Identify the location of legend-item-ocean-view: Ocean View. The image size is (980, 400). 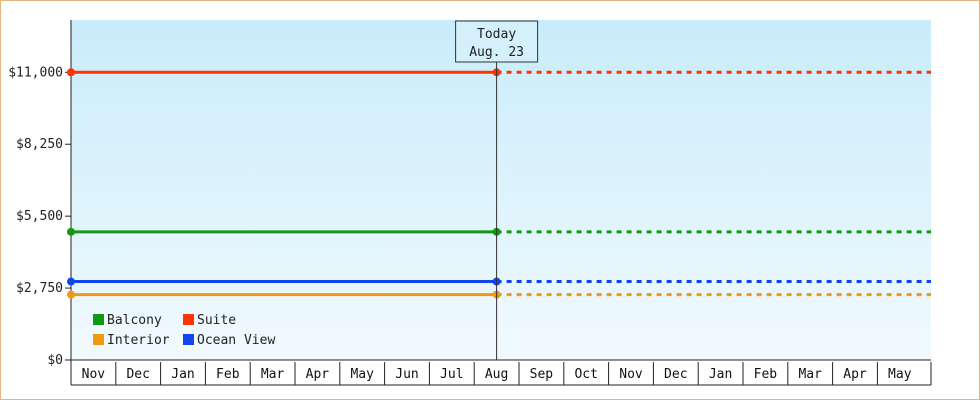
(229, 340).